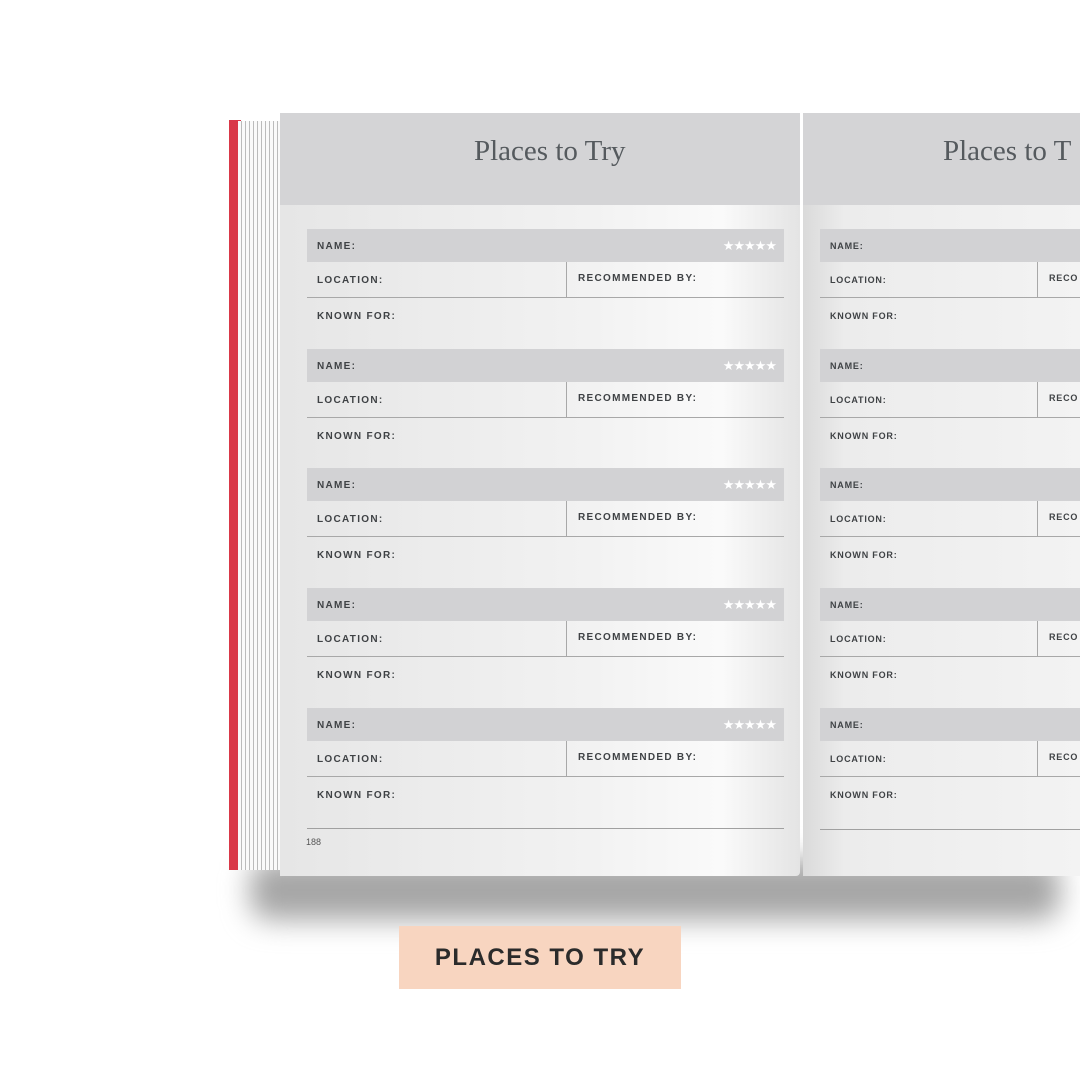 The height and width of the screenshot is (1080, 1080). Describe the element at coordinates (941, 159) in the screenshot. I see `page-header: Places to T` at that location.